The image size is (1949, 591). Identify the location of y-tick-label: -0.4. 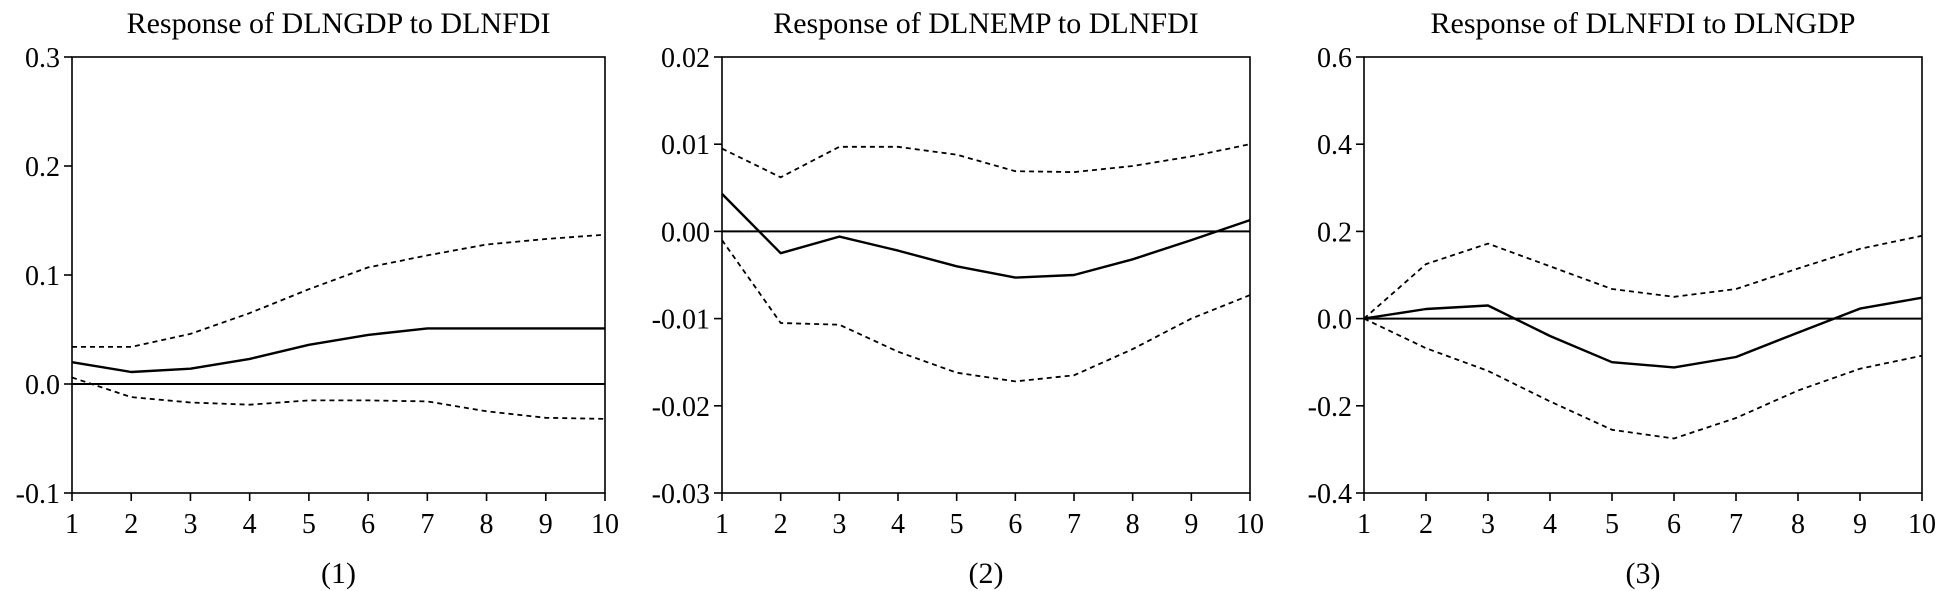
(1330, 494).